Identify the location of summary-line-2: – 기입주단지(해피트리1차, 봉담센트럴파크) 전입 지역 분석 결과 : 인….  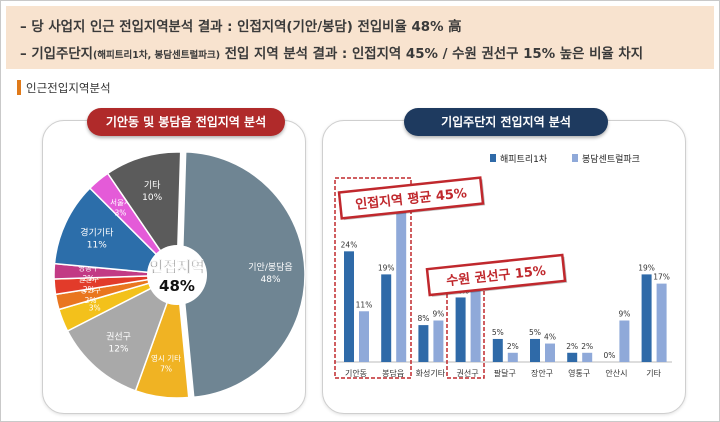
(331, 52).